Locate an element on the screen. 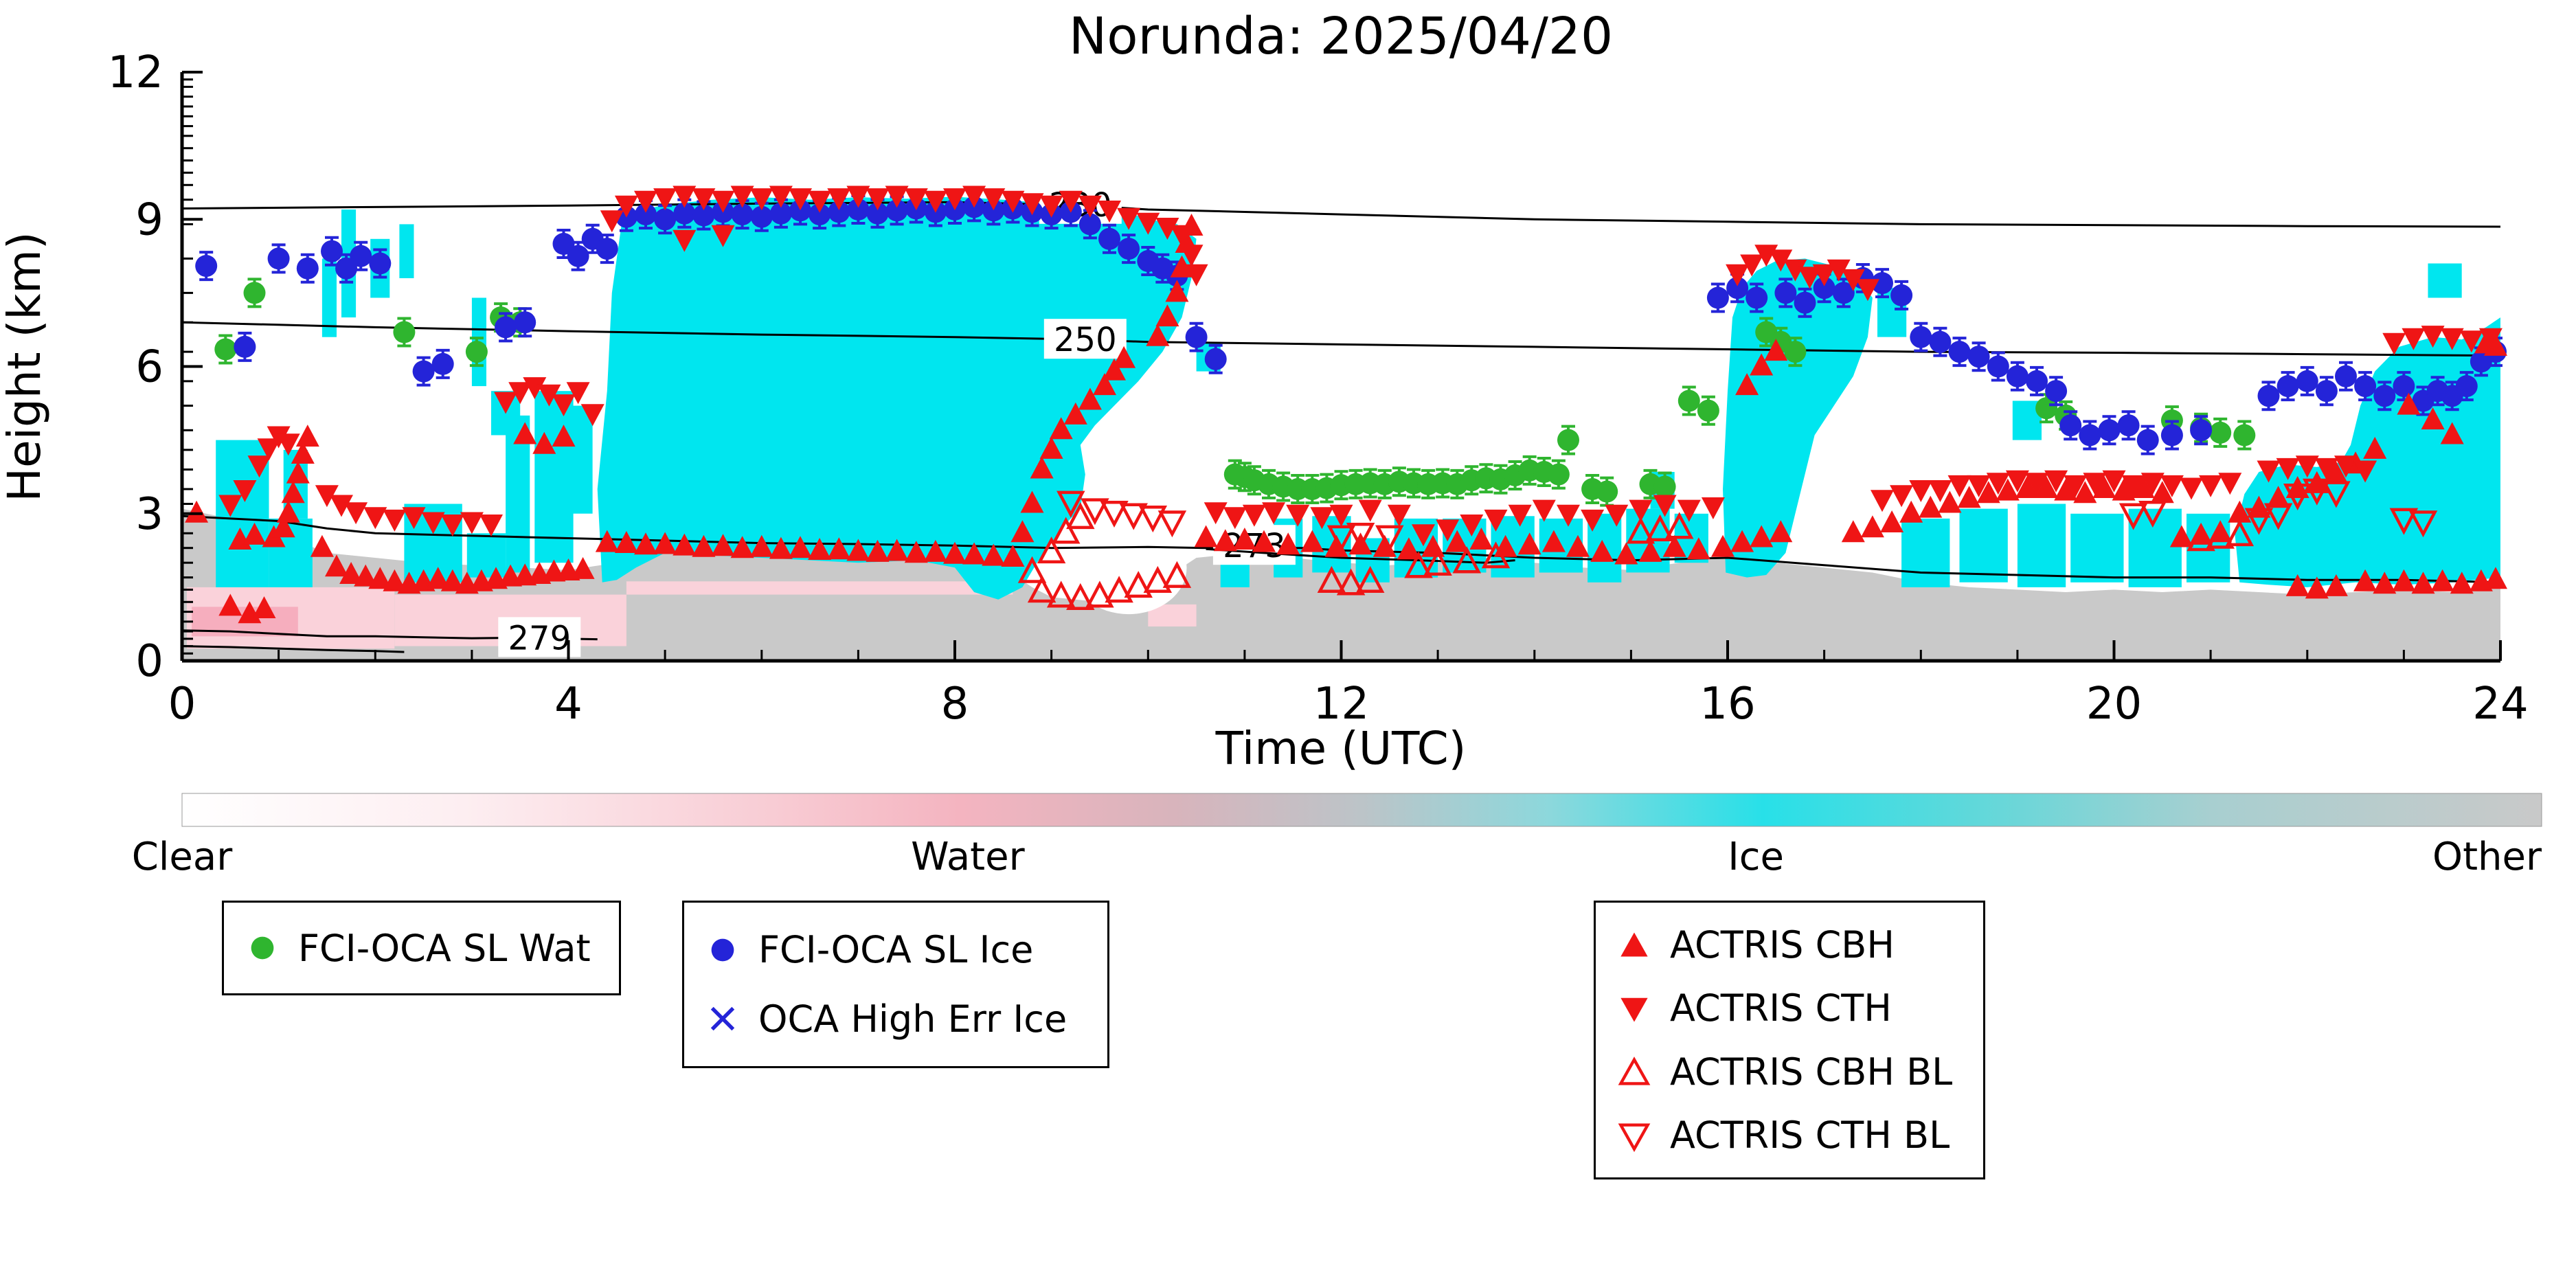 The width and height of the screenshot is (2576, 1288). svg-text: Water is located at coordinates (968, 857).